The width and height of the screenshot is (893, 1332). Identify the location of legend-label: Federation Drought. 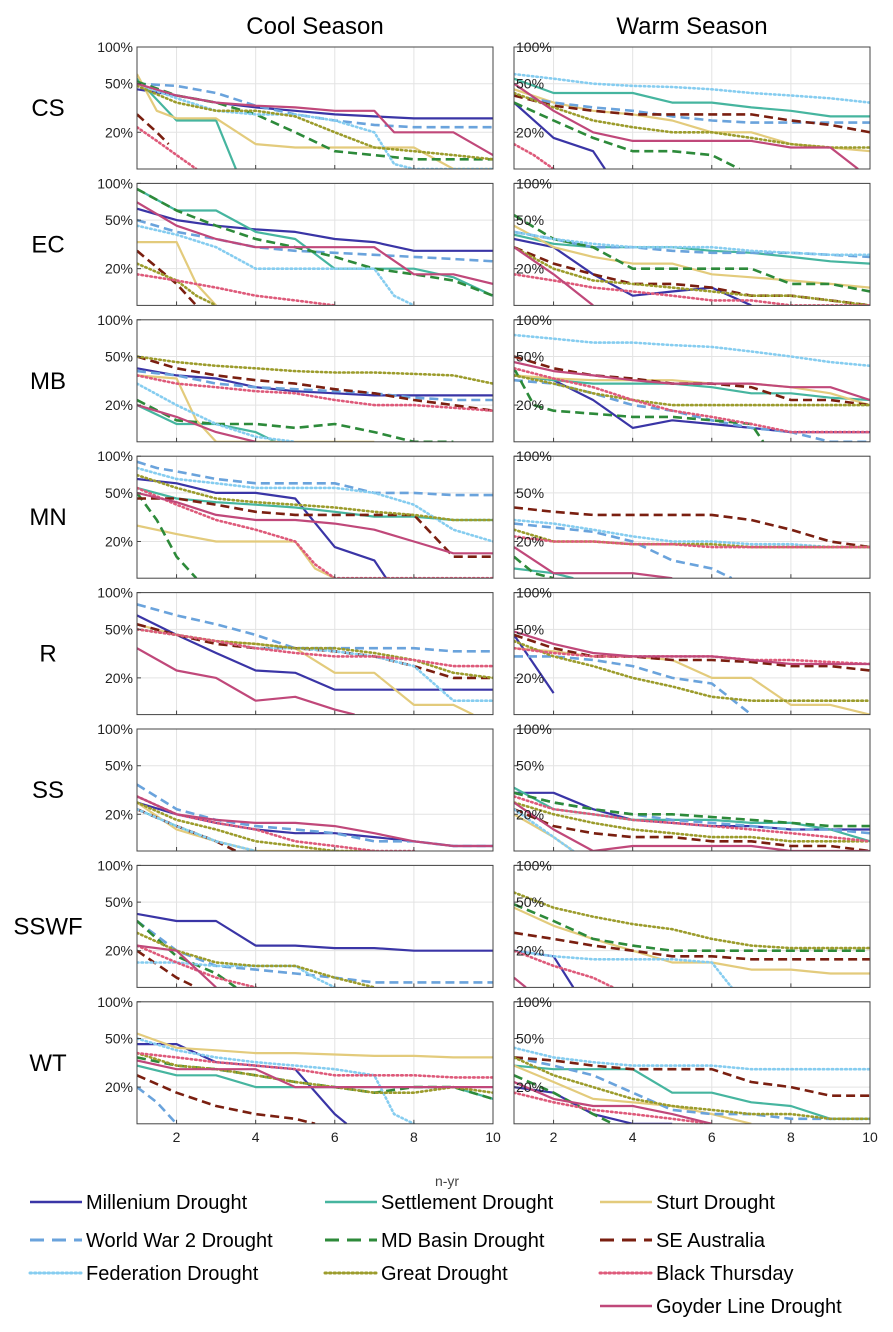
(172, 1274).